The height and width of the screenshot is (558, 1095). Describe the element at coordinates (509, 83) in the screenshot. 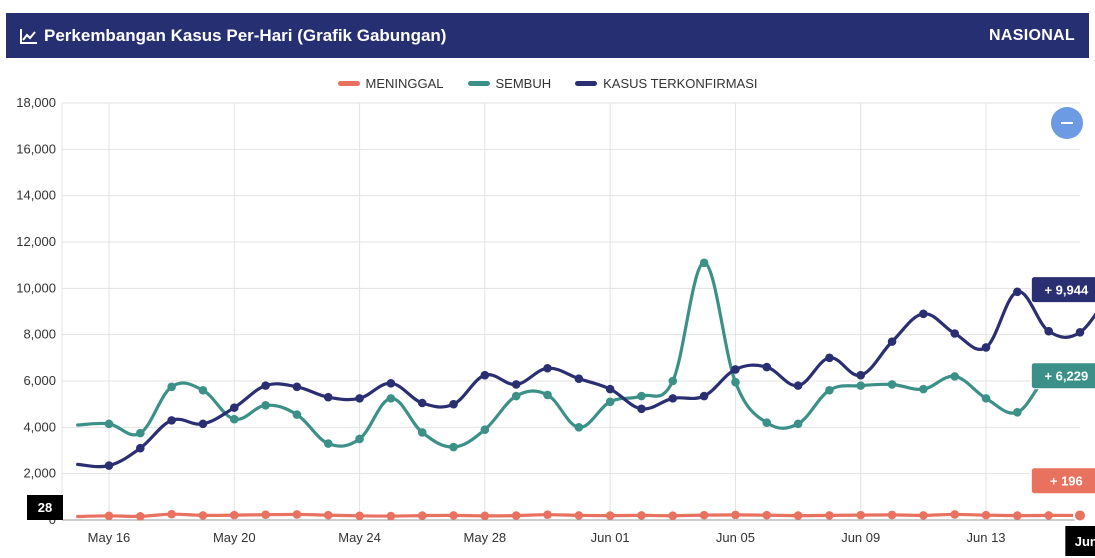

I see `legend-item-sembuh: SEMBUH` at that location.